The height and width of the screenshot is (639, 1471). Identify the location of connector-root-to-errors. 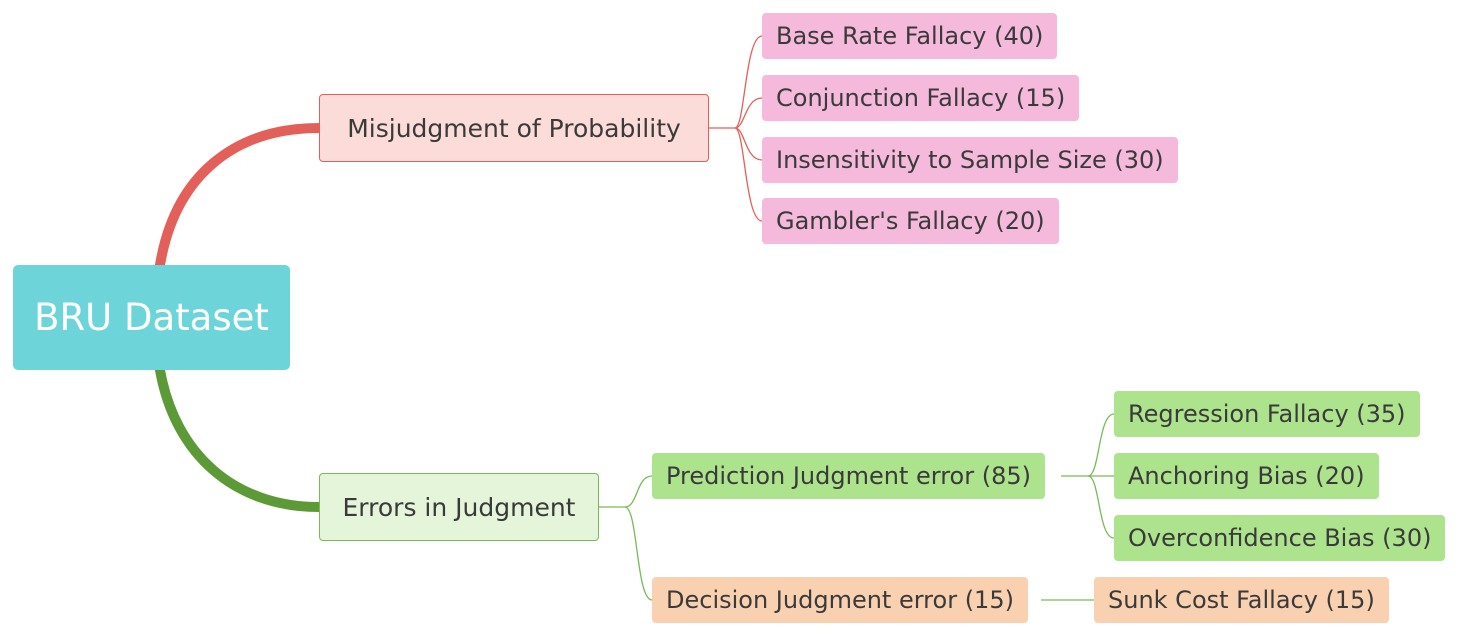
(239, 438).